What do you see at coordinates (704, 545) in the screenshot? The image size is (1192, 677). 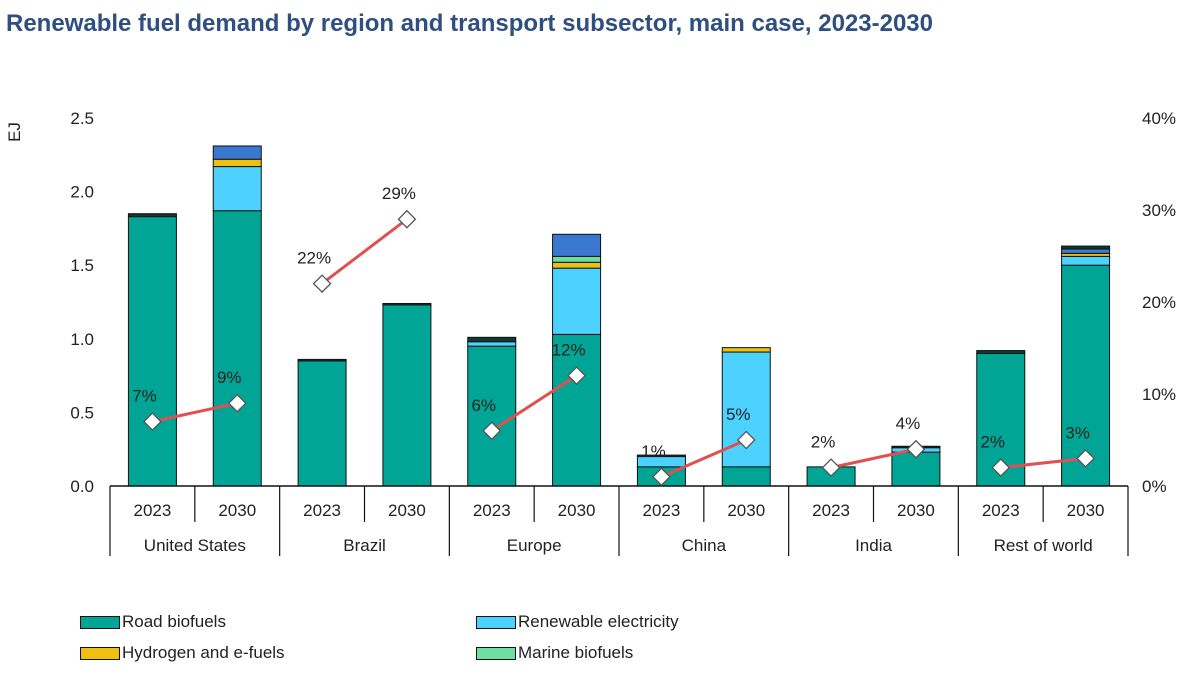 I see `group-label: China` at bounding box center [704, 545].